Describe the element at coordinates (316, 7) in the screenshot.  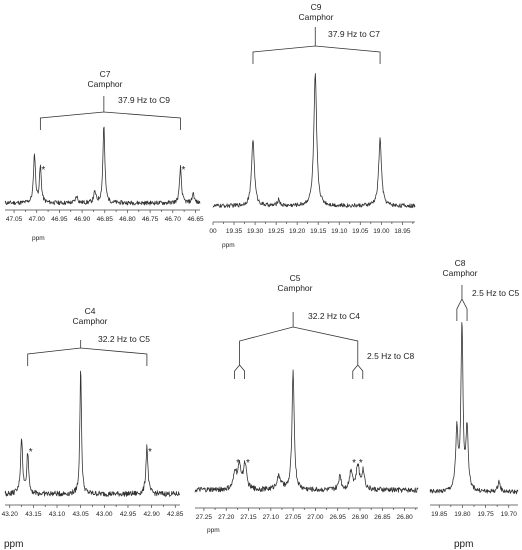
I see `panel-title: C9` at that location.